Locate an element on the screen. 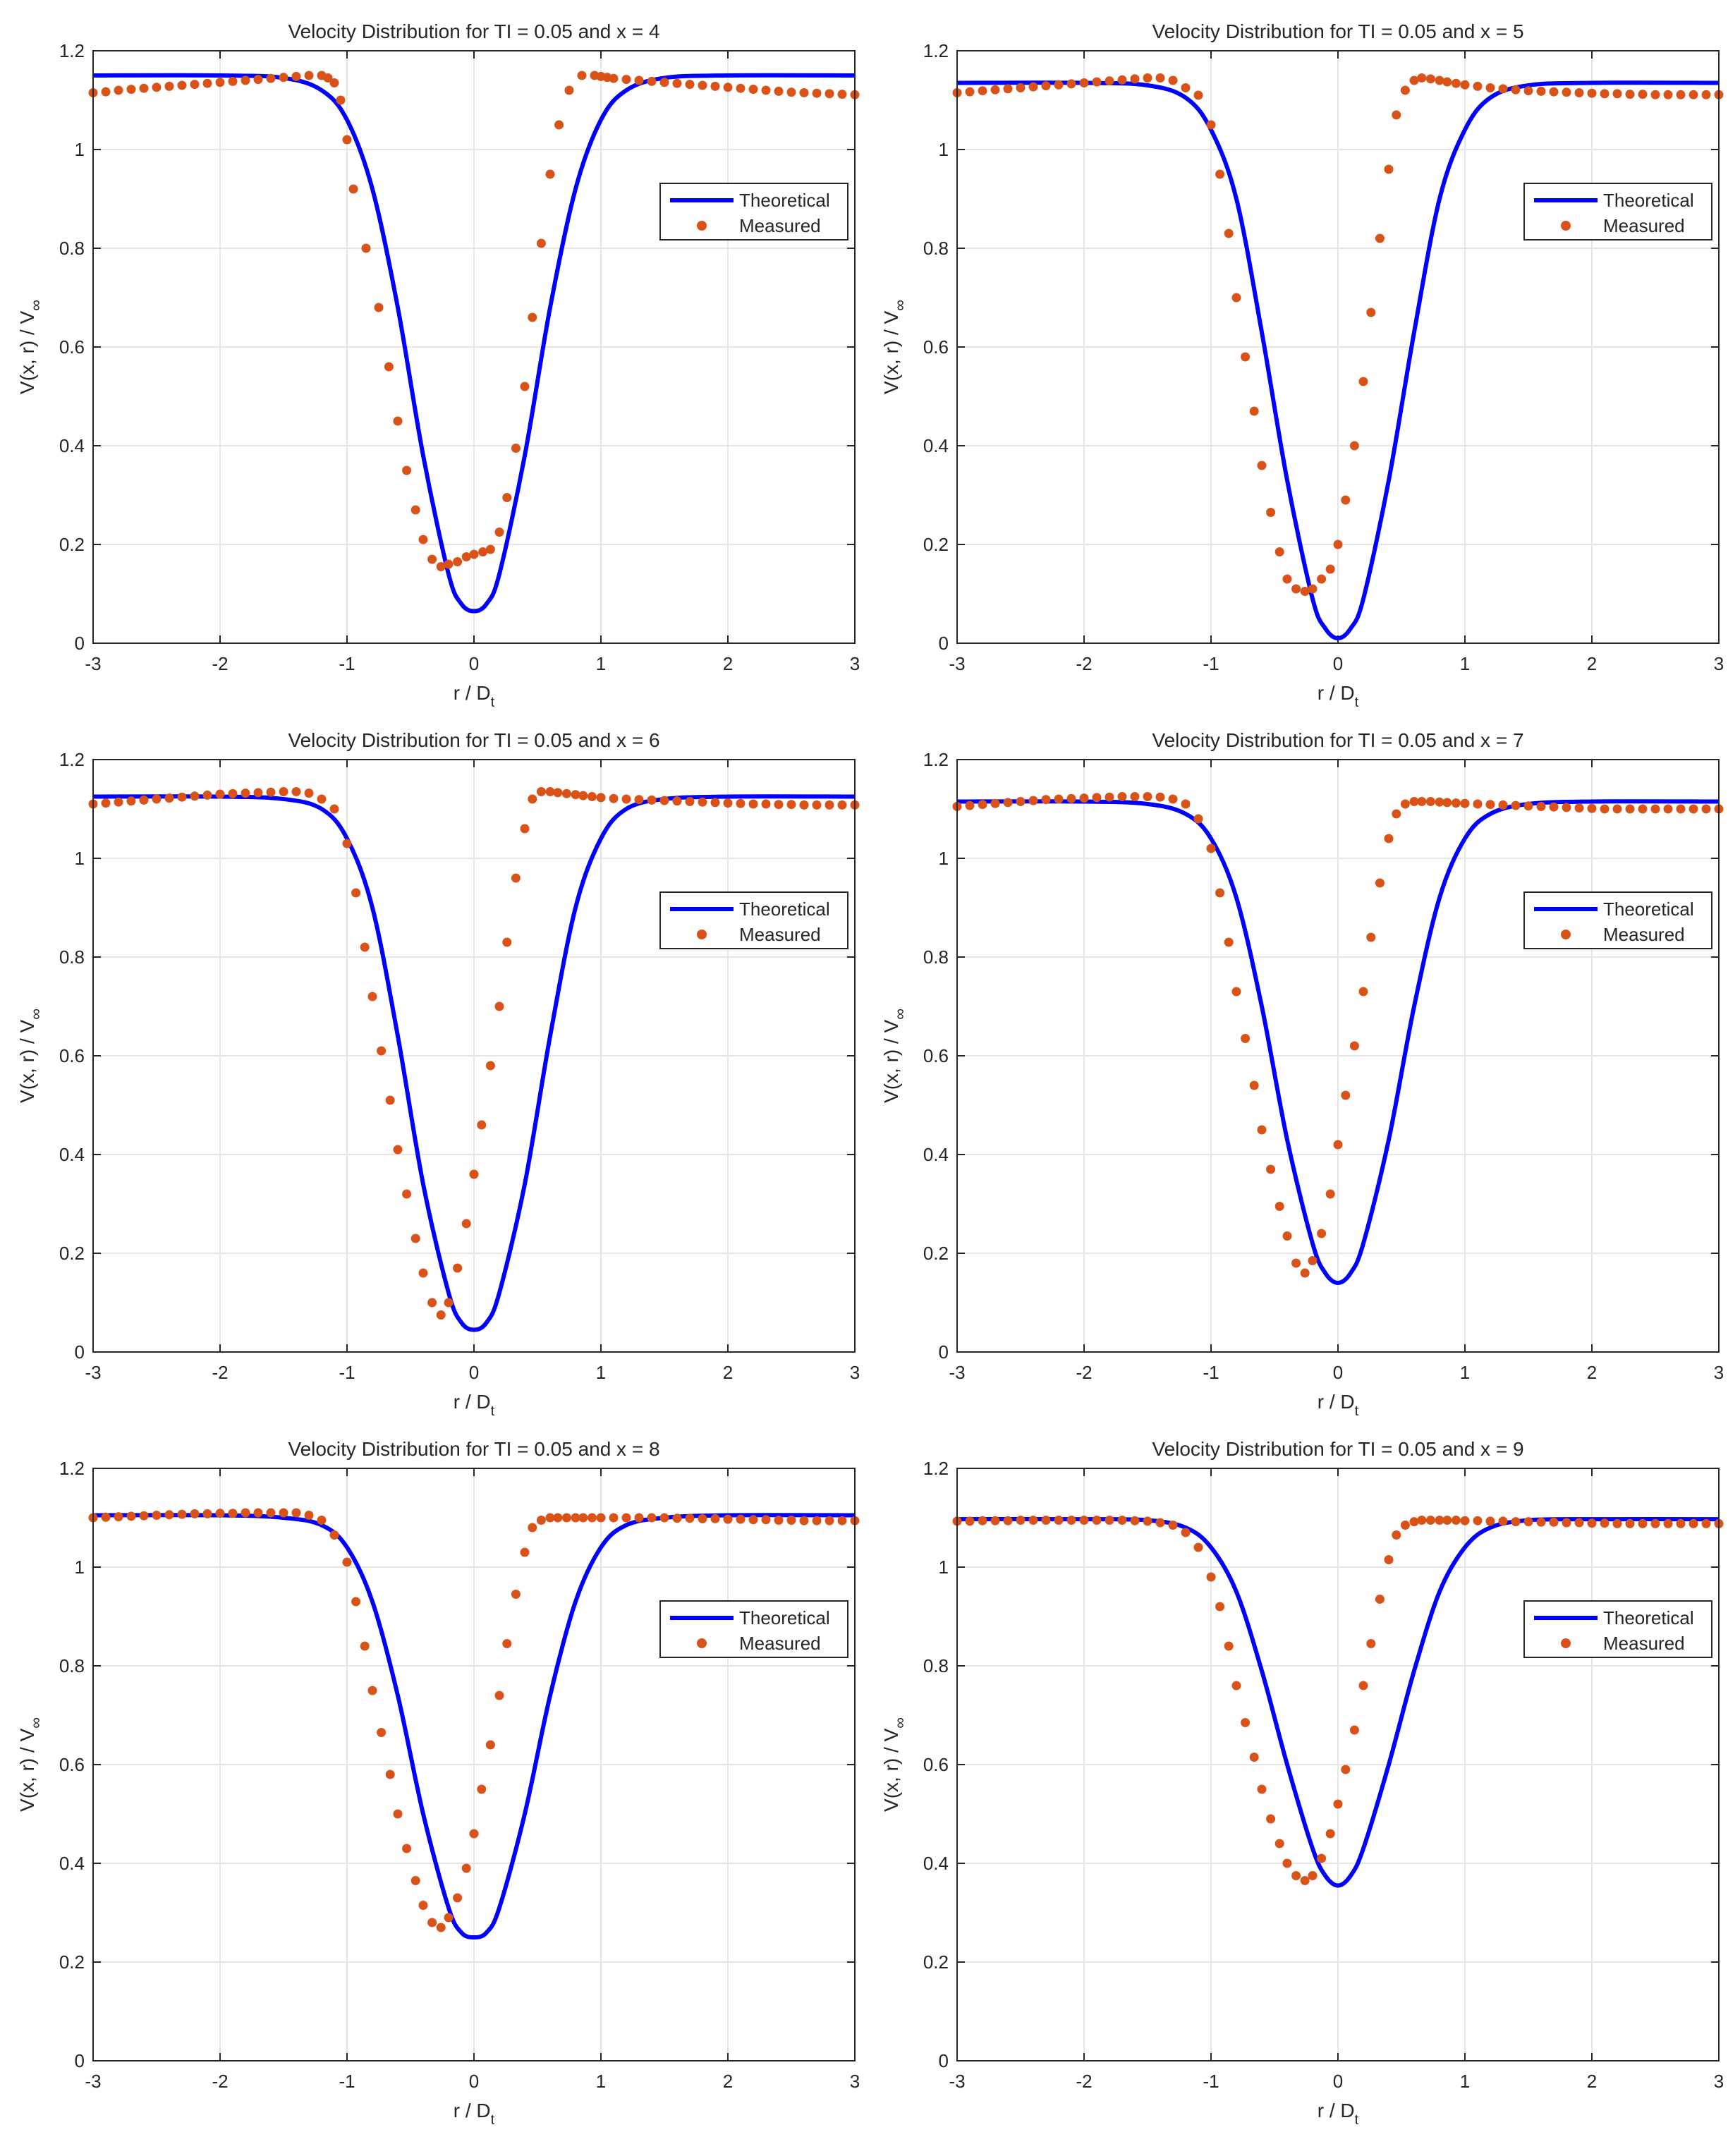 Image resolution: width=1728 pixels, height=2156 pixels. x-tick-label: 2 is located at coordinates (1592, 663).